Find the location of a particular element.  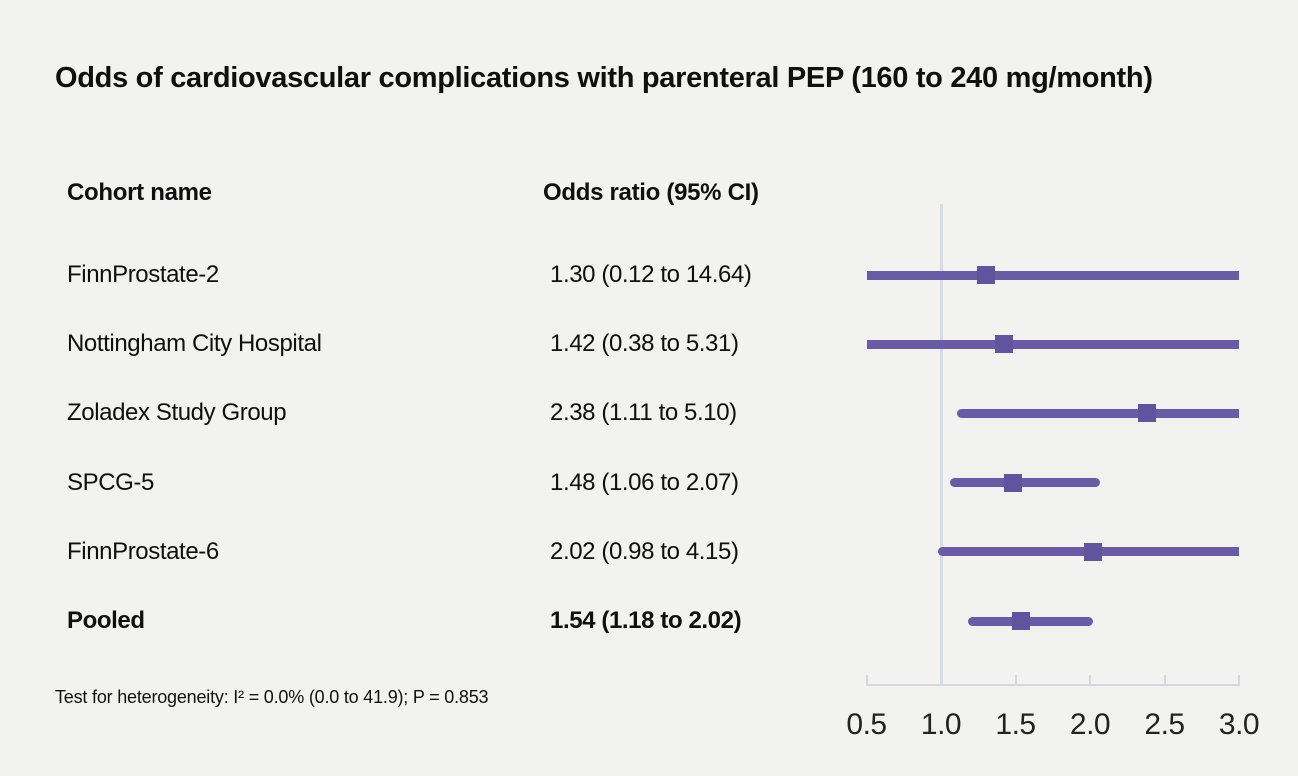

cohort-name: Pooled is located at coordinates (106, 620).